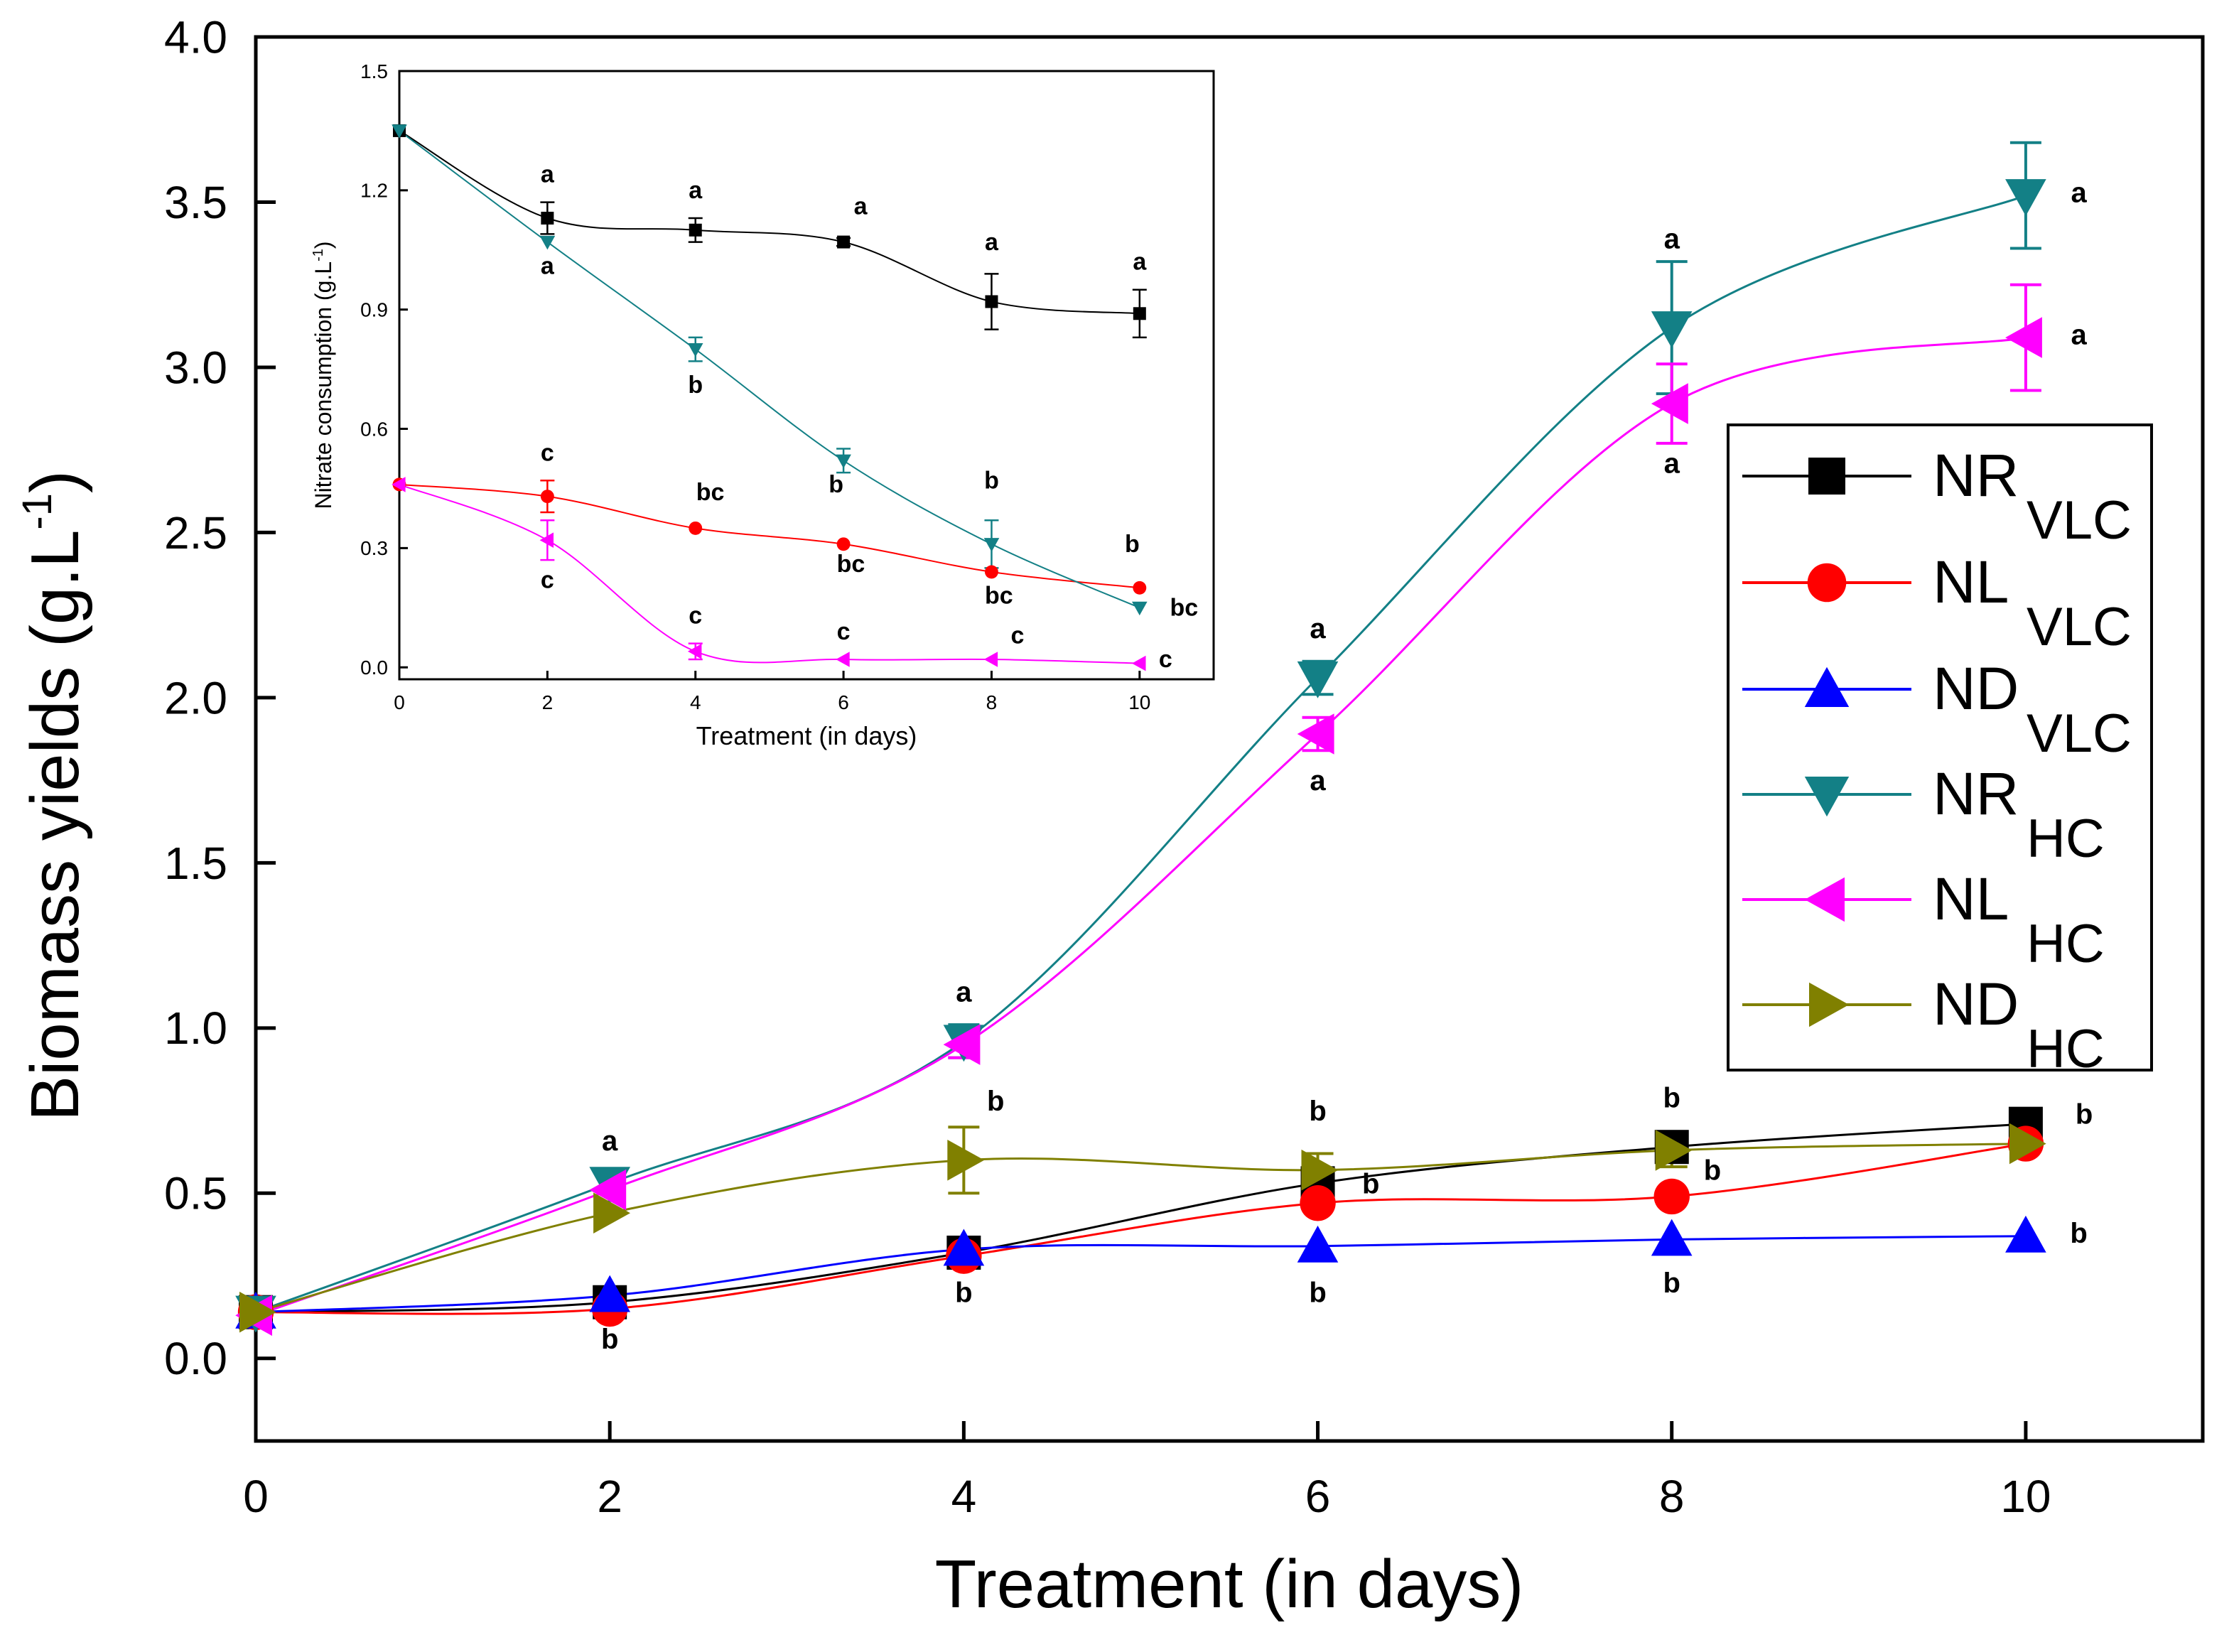  I want to click on inset-y-axis-label: Nitrate consumption (g.L-1), so click(323, 375).